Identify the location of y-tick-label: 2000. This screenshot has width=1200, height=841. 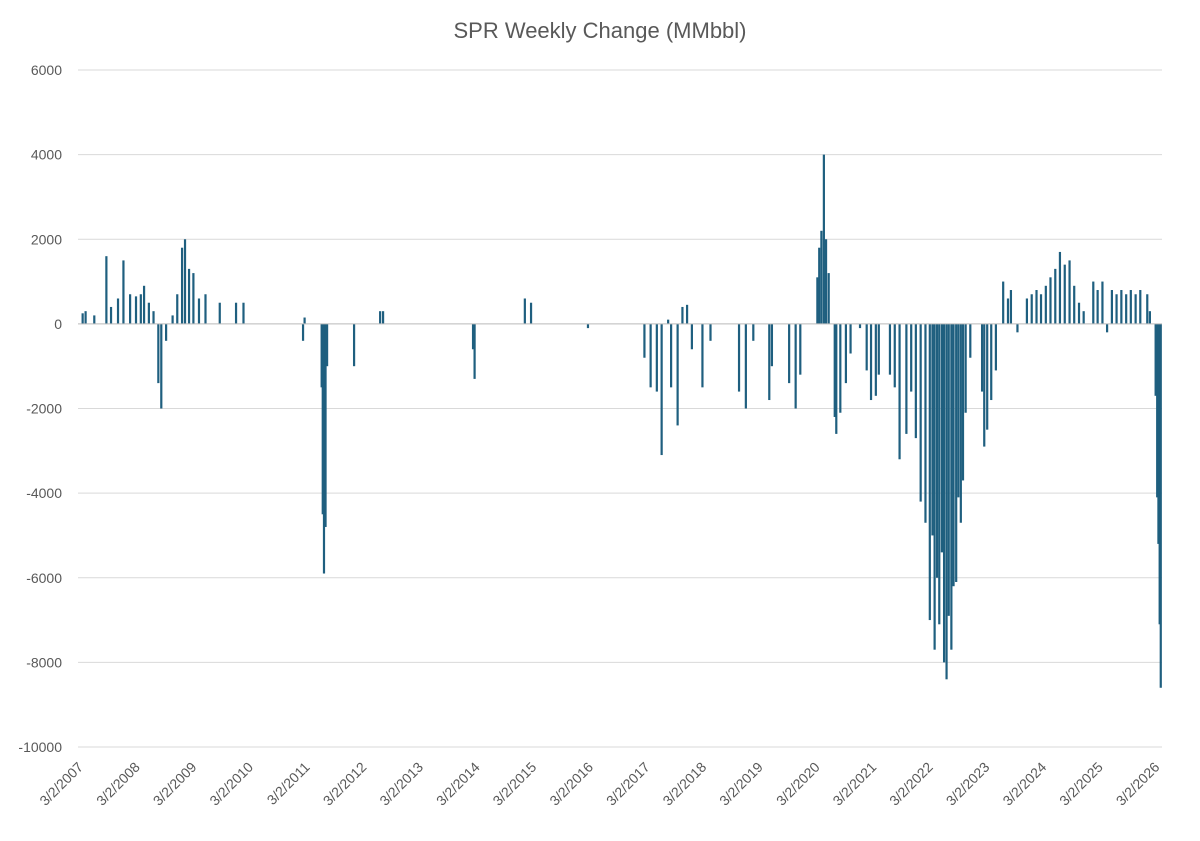
(46, 239).